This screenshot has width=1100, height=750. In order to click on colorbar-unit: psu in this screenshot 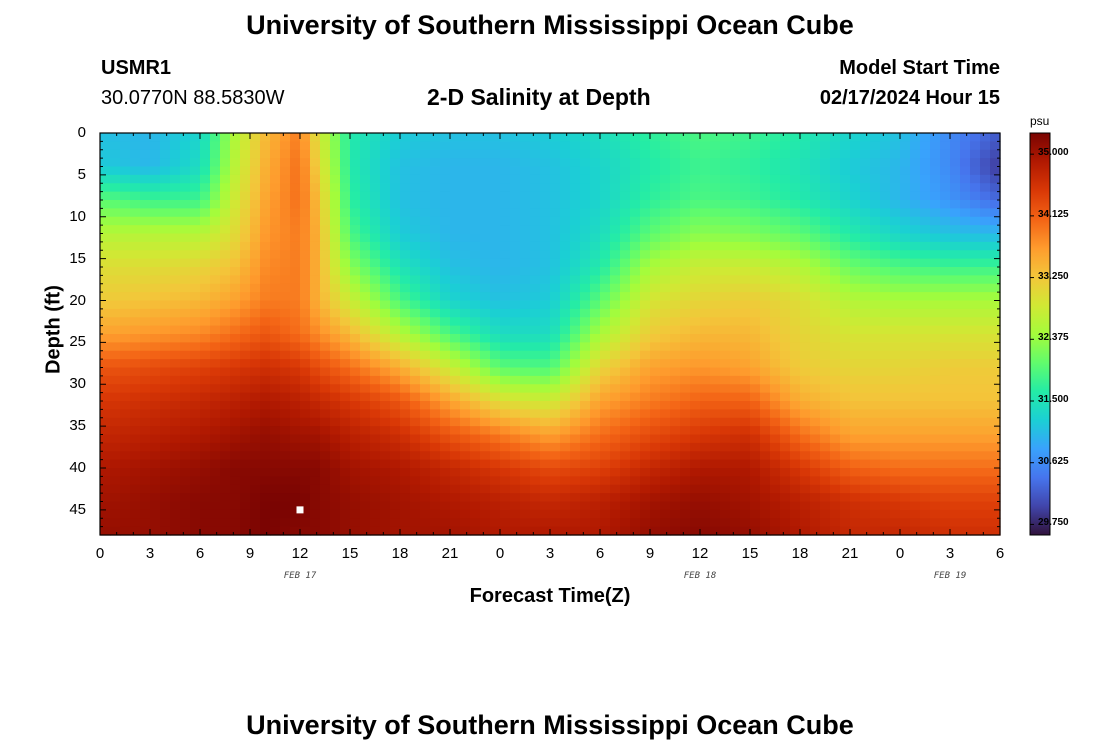, I will do `click(1040, 121)`.